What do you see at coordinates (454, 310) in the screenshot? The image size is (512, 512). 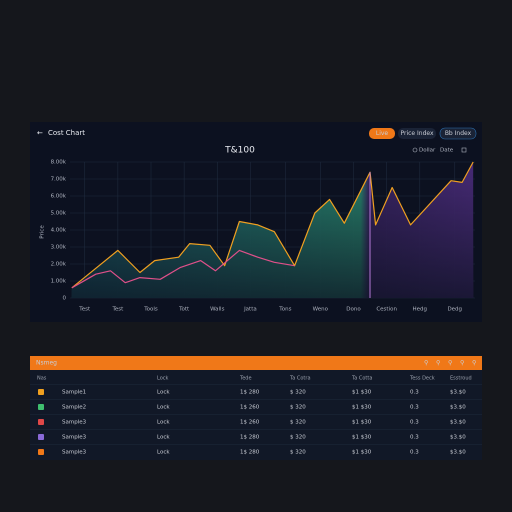 I see `x-tick-label: Dedg` at bounding box center [454, 310].